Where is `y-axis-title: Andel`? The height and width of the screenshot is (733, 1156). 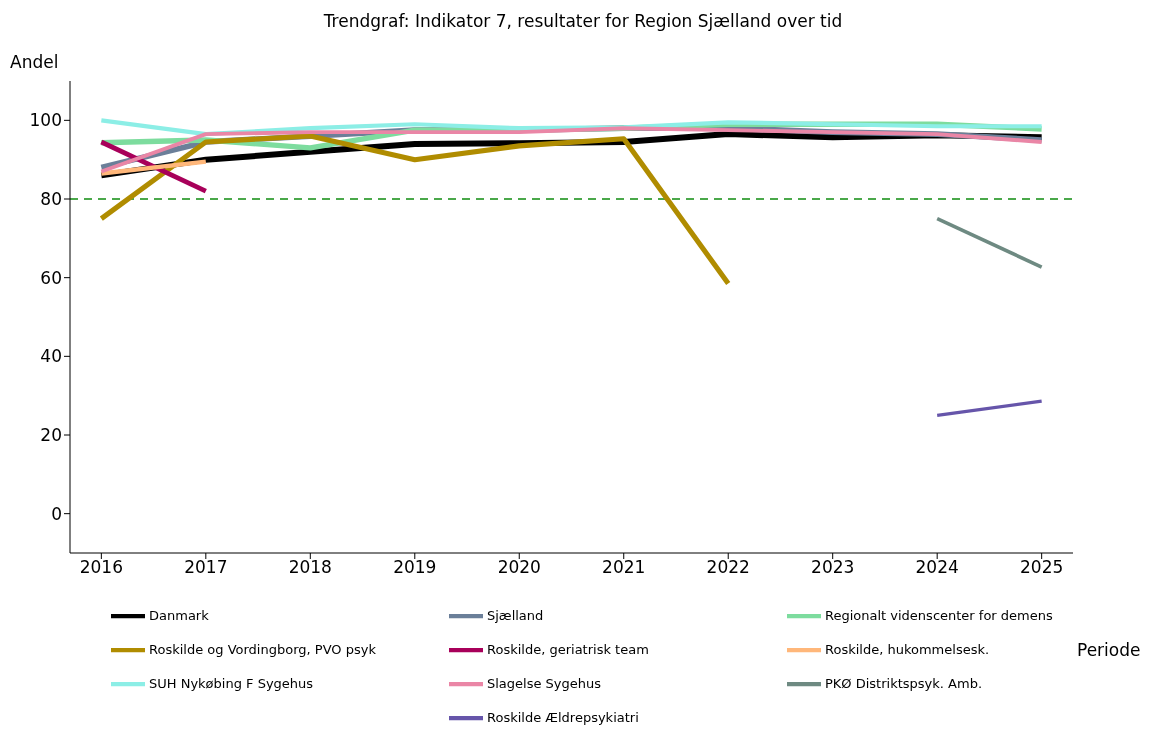 y-axis-title: Andel is located at coordinates (34, 62).